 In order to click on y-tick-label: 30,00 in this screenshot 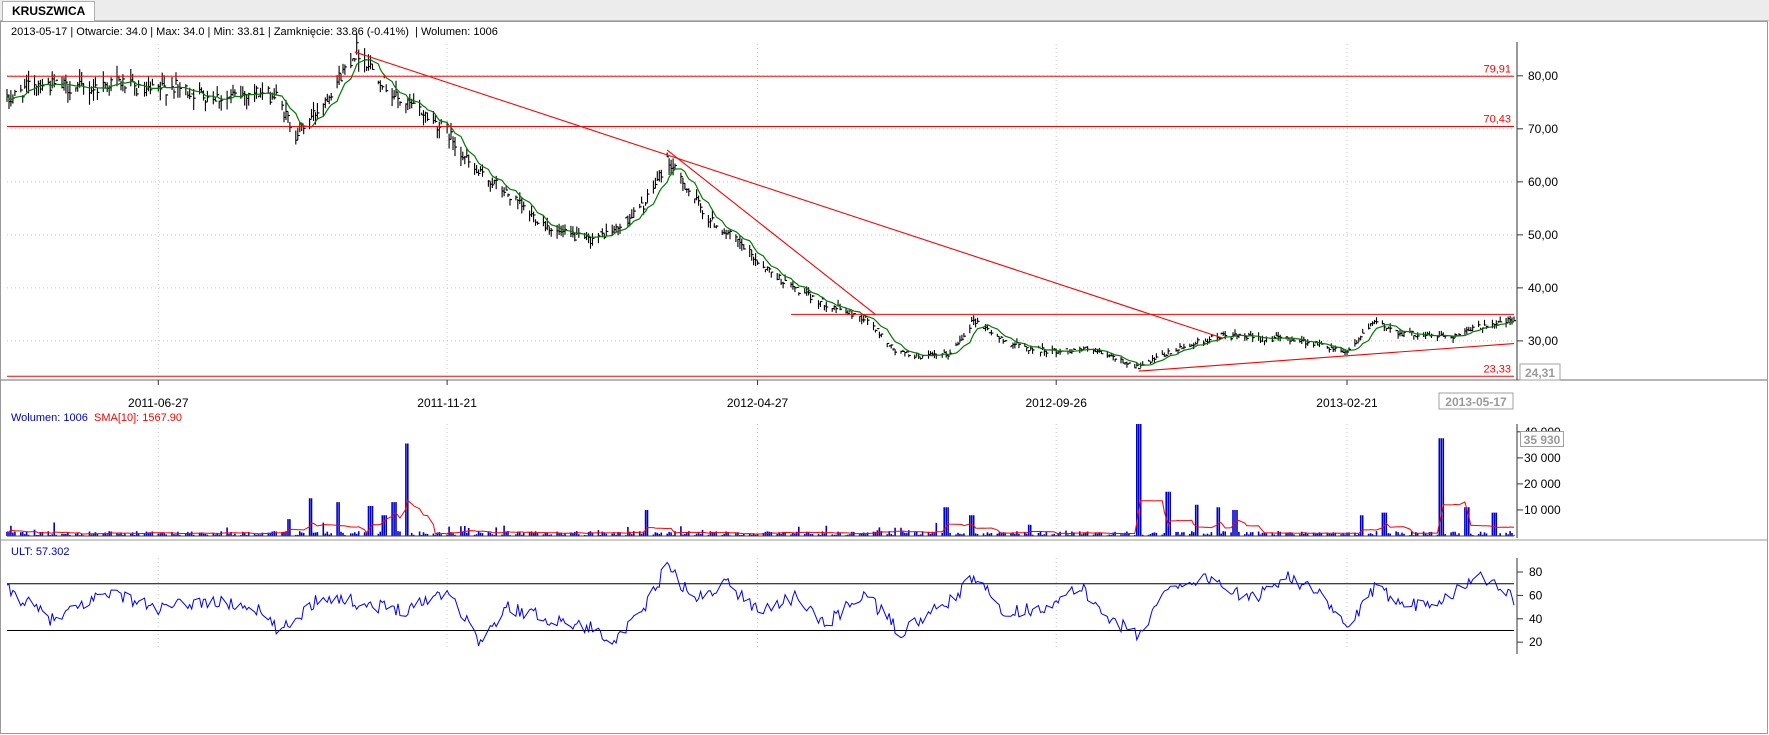, I will do `click(1543, 341)`.